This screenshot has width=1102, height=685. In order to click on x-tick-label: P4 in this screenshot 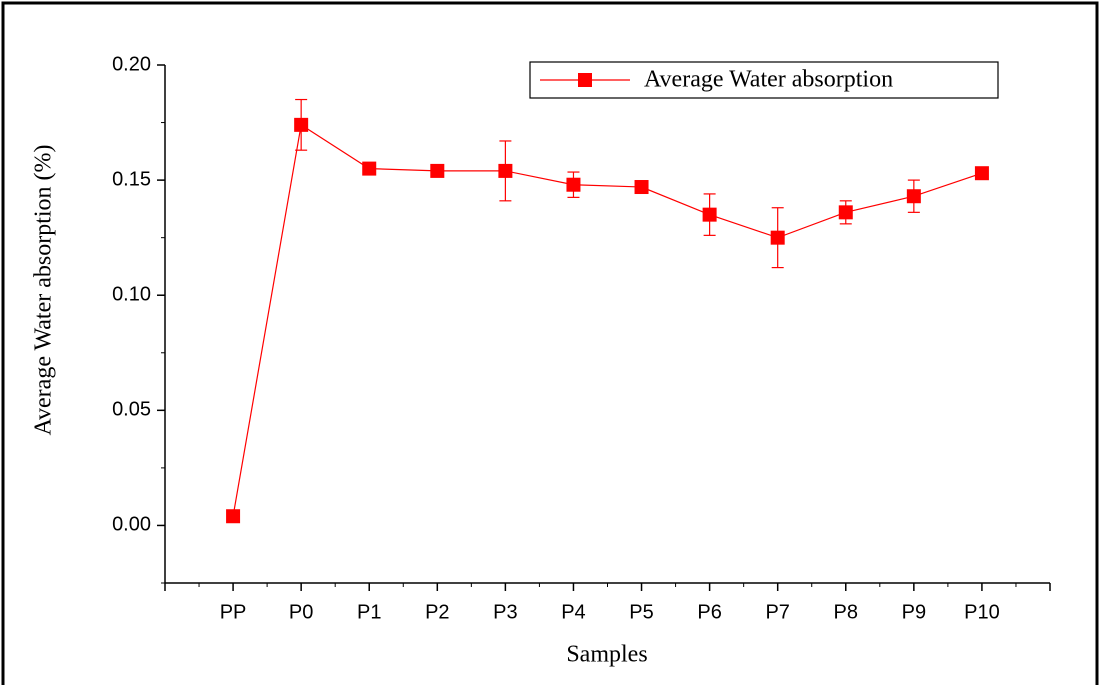, I will do `click(573, 612)`.